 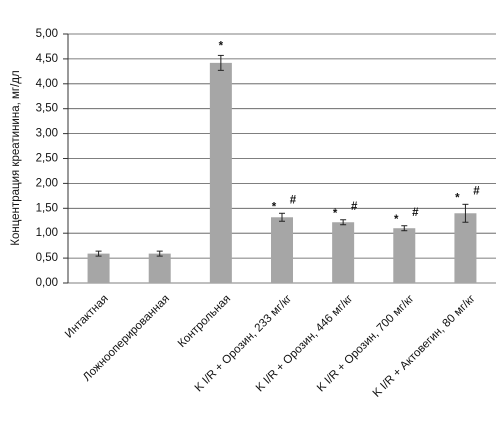 I want to click on y-tick-label: 3,50, so click(x=47, y=109).